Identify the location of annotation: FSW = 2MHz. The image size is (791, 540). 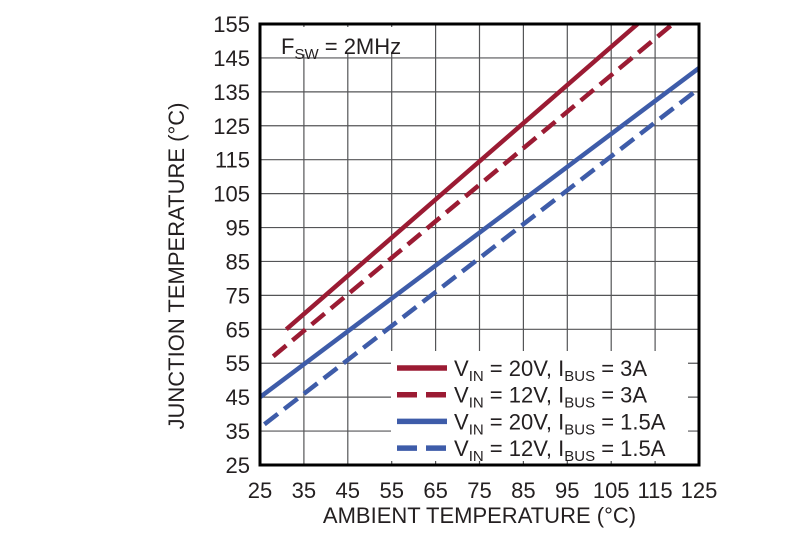
(341, 48).